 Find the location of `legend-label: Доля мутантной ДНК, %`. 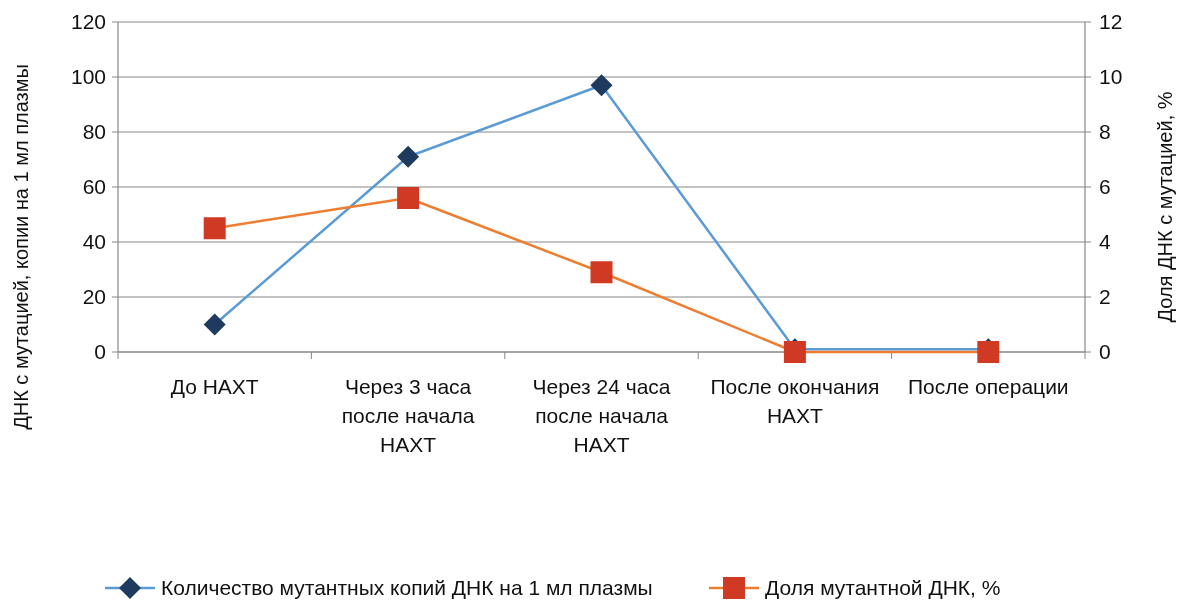

legend-label: Доля мутантной ДНК, % is located at coordinates (883, 588).